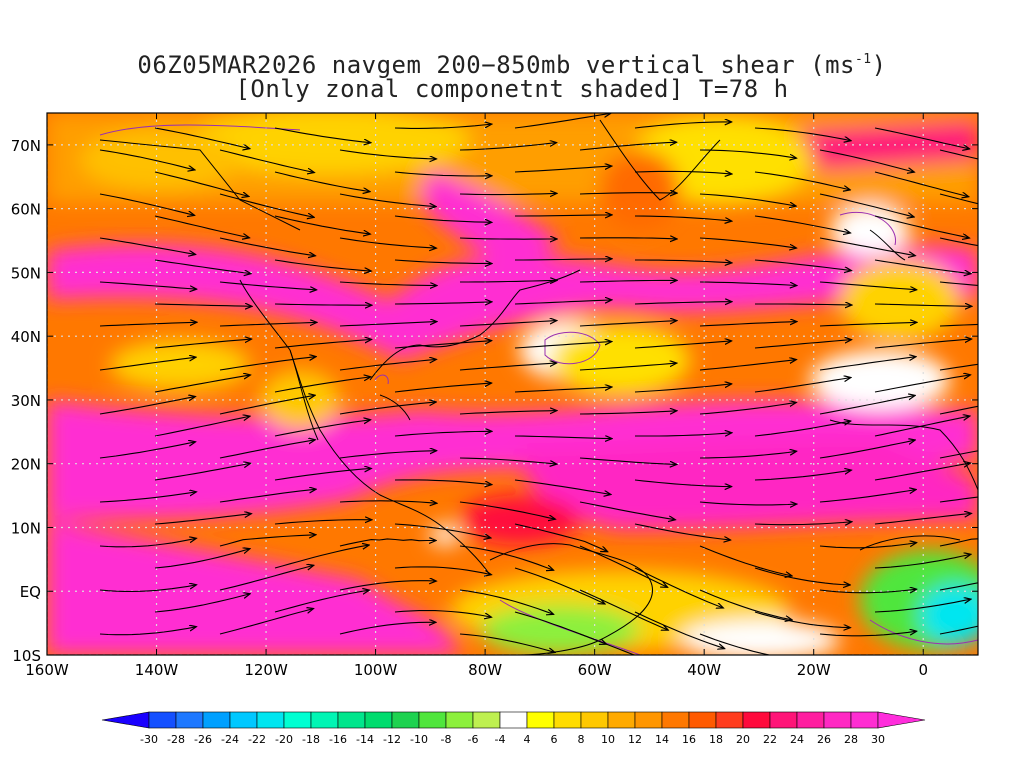 The height and width of the screenshot is (768, 1024). Describe the element at coordinates (26, 273) in the screenshot. I see `lat-tick-label: 50N` at that location.